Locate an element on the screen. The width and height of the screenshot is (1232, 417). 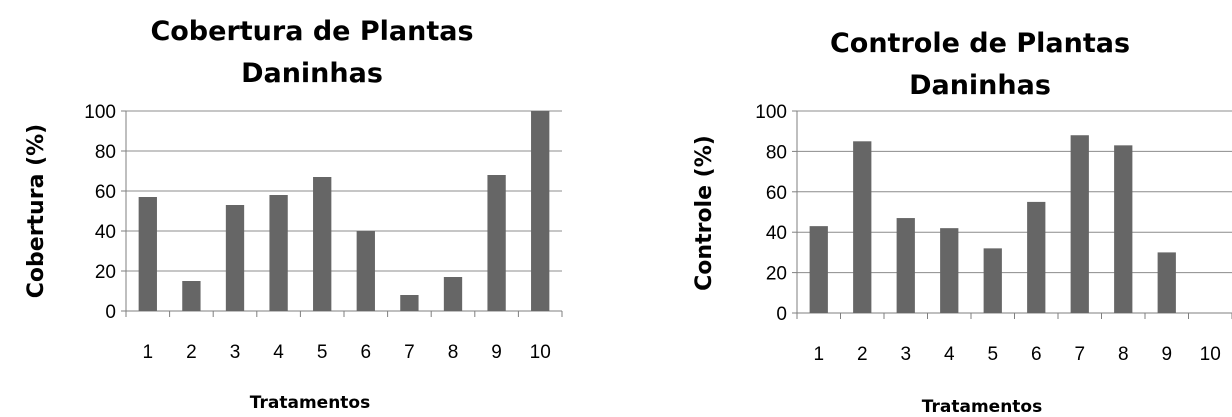
chart-title-line-1: Cobertura de Plantas is located at coordinates (311, 31).